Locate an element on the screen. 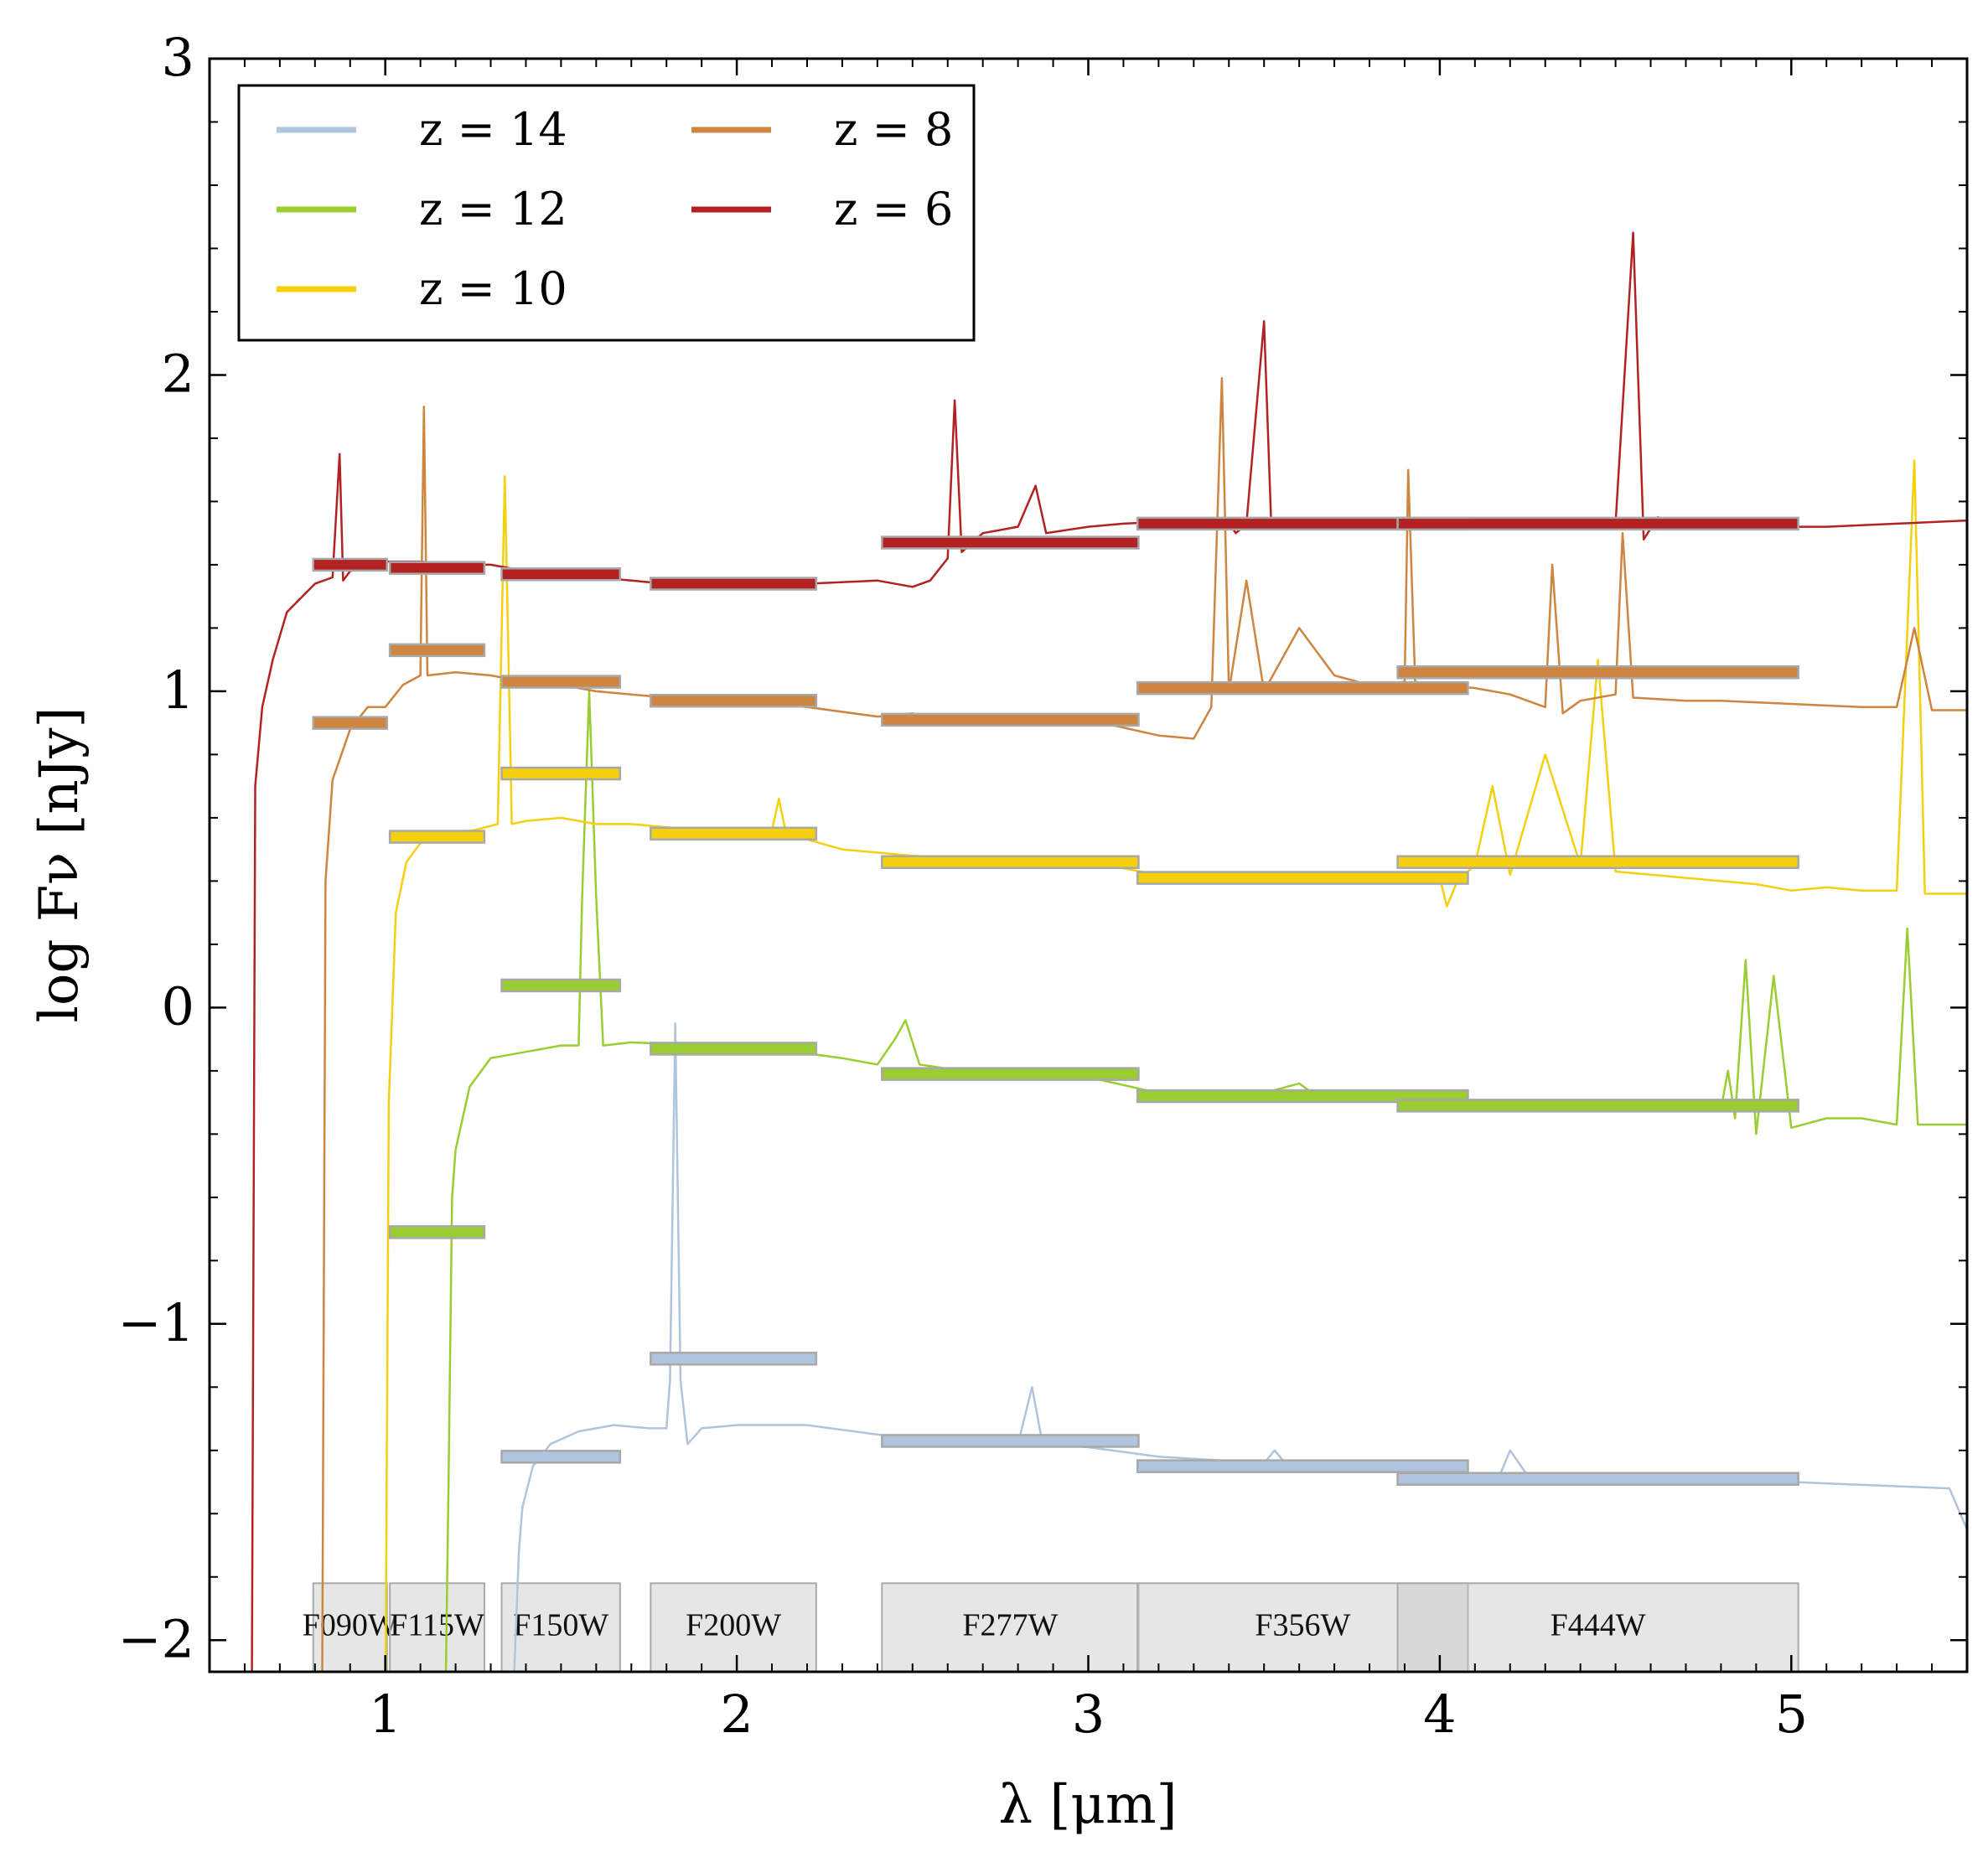  filter-label-f277w: F277W is located at coordinates (1010, 1625).